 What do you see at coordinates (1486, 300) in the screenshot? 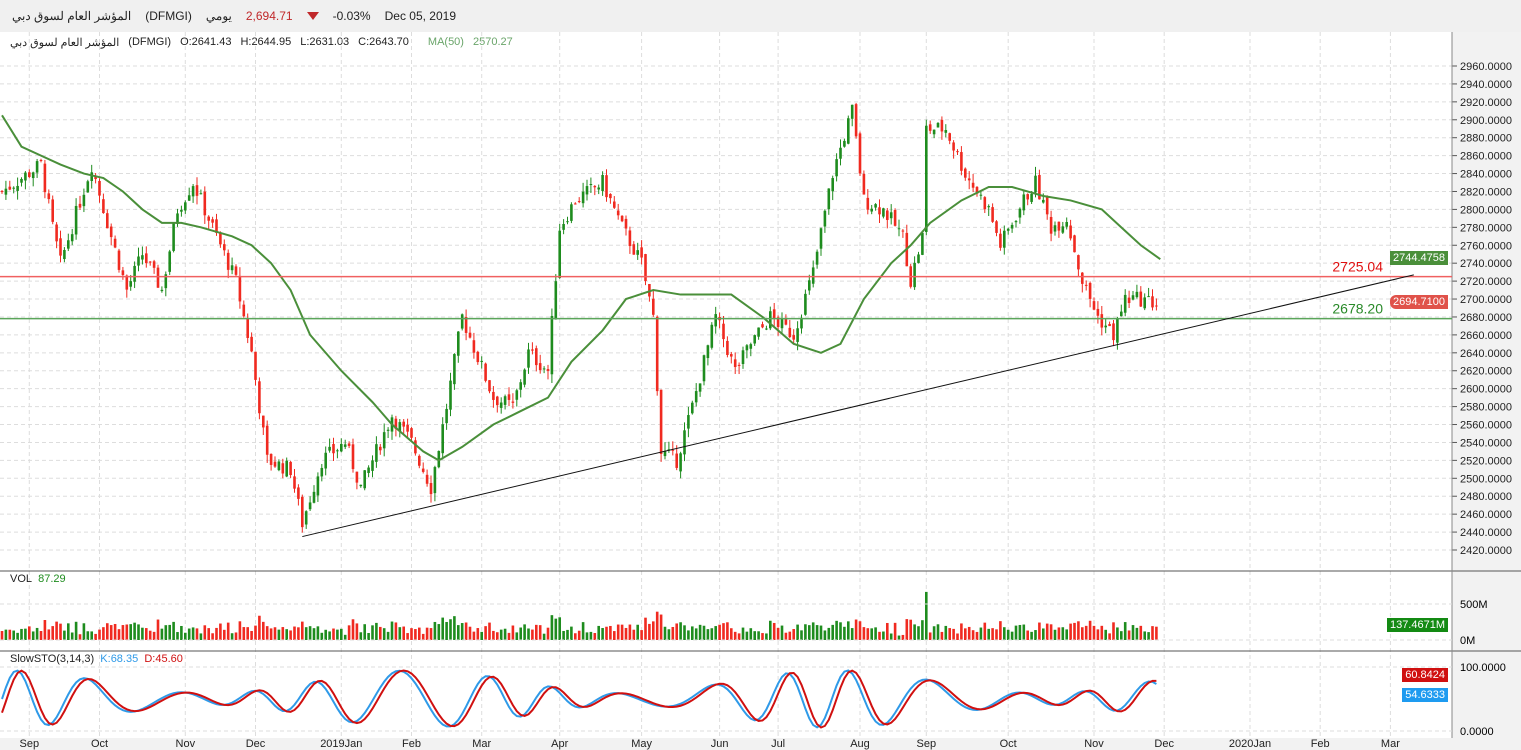
I see `y-tick-label: 2700.0000` at bounding box center [1486, 300].